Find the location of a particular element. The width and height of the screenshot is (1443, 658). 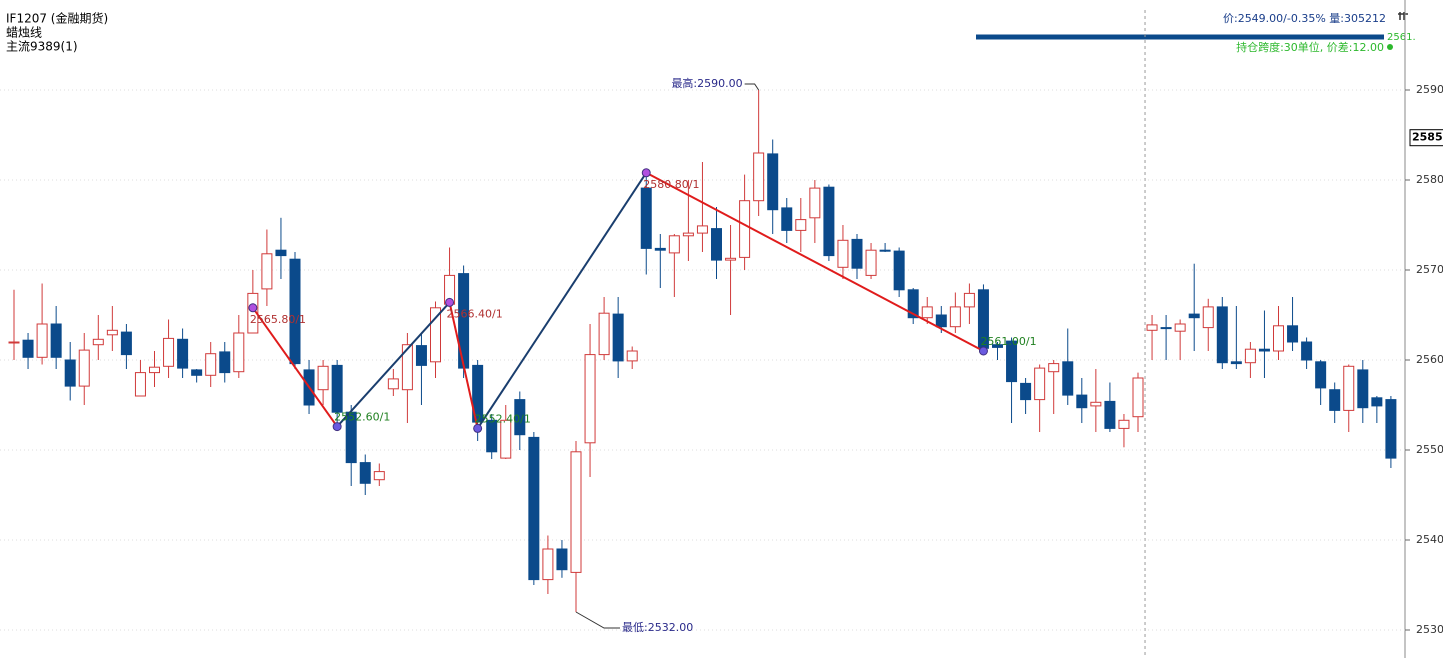

zigzag-label: 2565.80/1 is located at coordinates (278, 319).